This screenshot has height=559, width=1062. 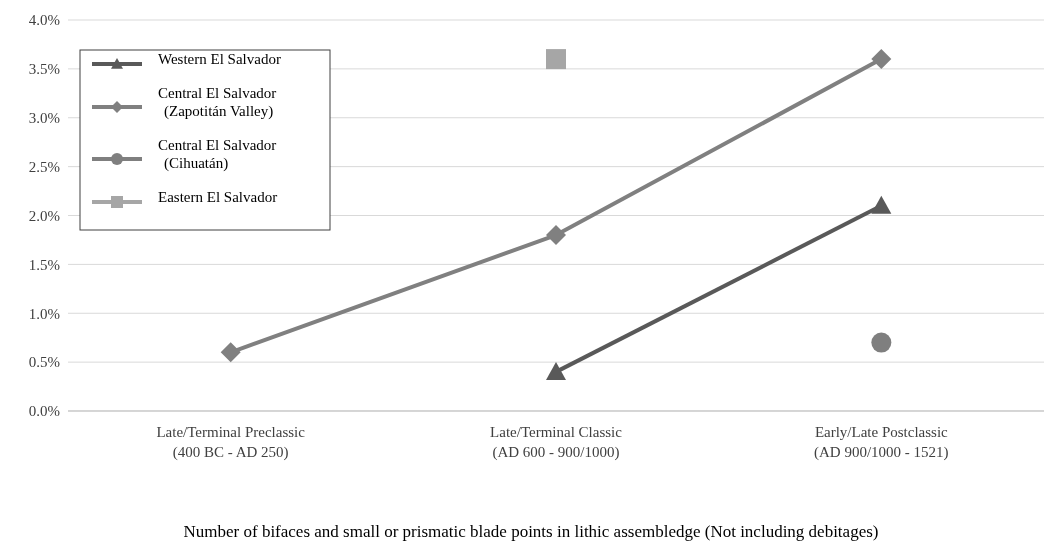 I want to click on x-axis-title: Number of bifaces and small or prismatic blade points in lithic assembledge (Not including debitages), so click(x=531, y=531).